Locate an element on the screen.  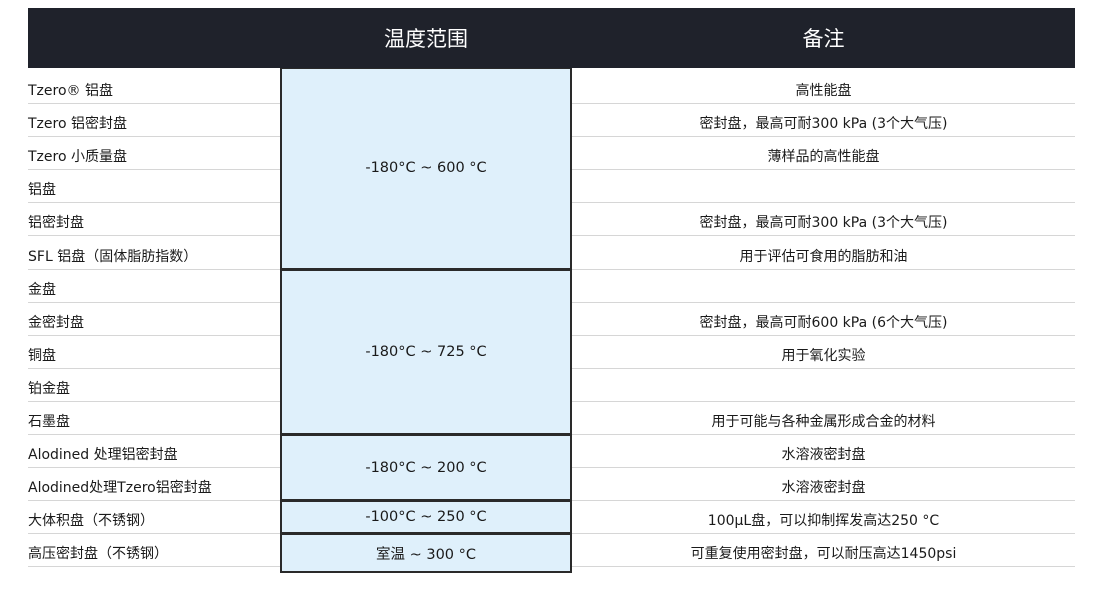
pan-name: 高压密封盘（不锈钢） is located at coordinates (98, 554).